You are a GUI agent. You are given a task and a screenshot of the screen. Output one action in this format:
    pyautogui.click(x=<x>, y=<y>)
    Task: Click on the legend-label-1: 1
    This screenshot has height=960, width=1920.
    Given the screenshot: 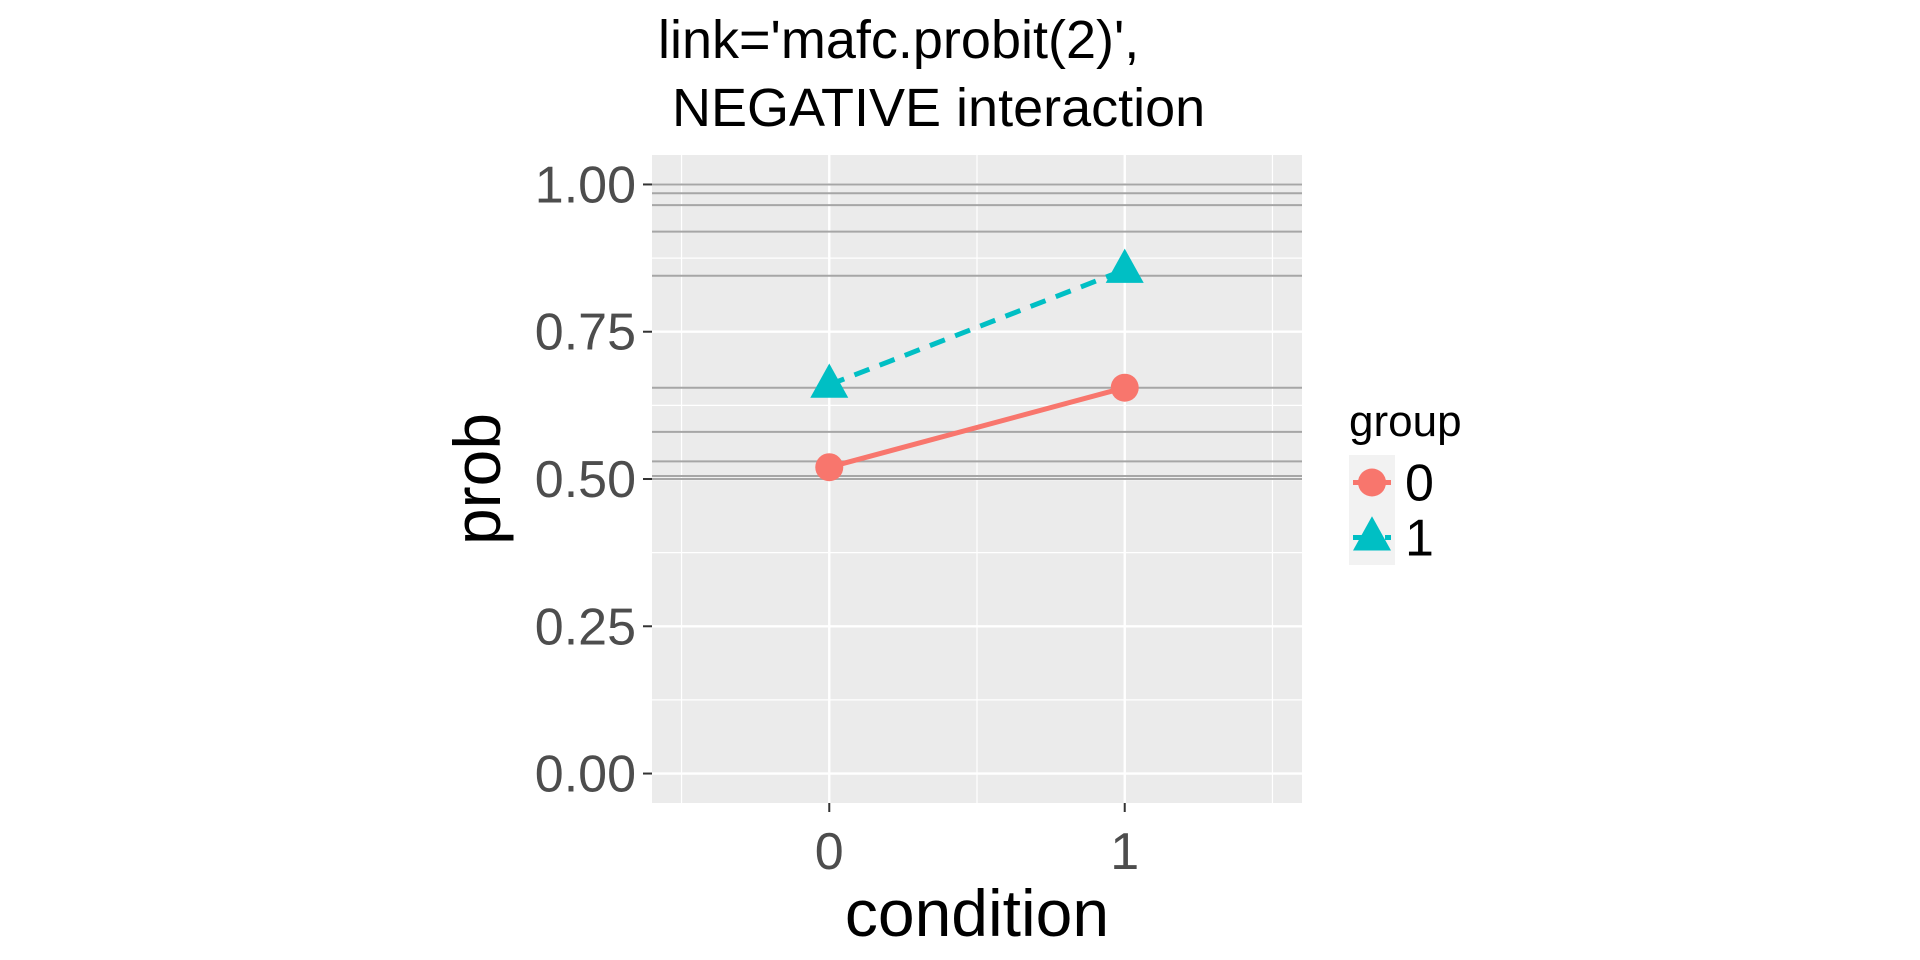 What is the action you would take?
    pyautogui.click(x=1419, y=539)
    